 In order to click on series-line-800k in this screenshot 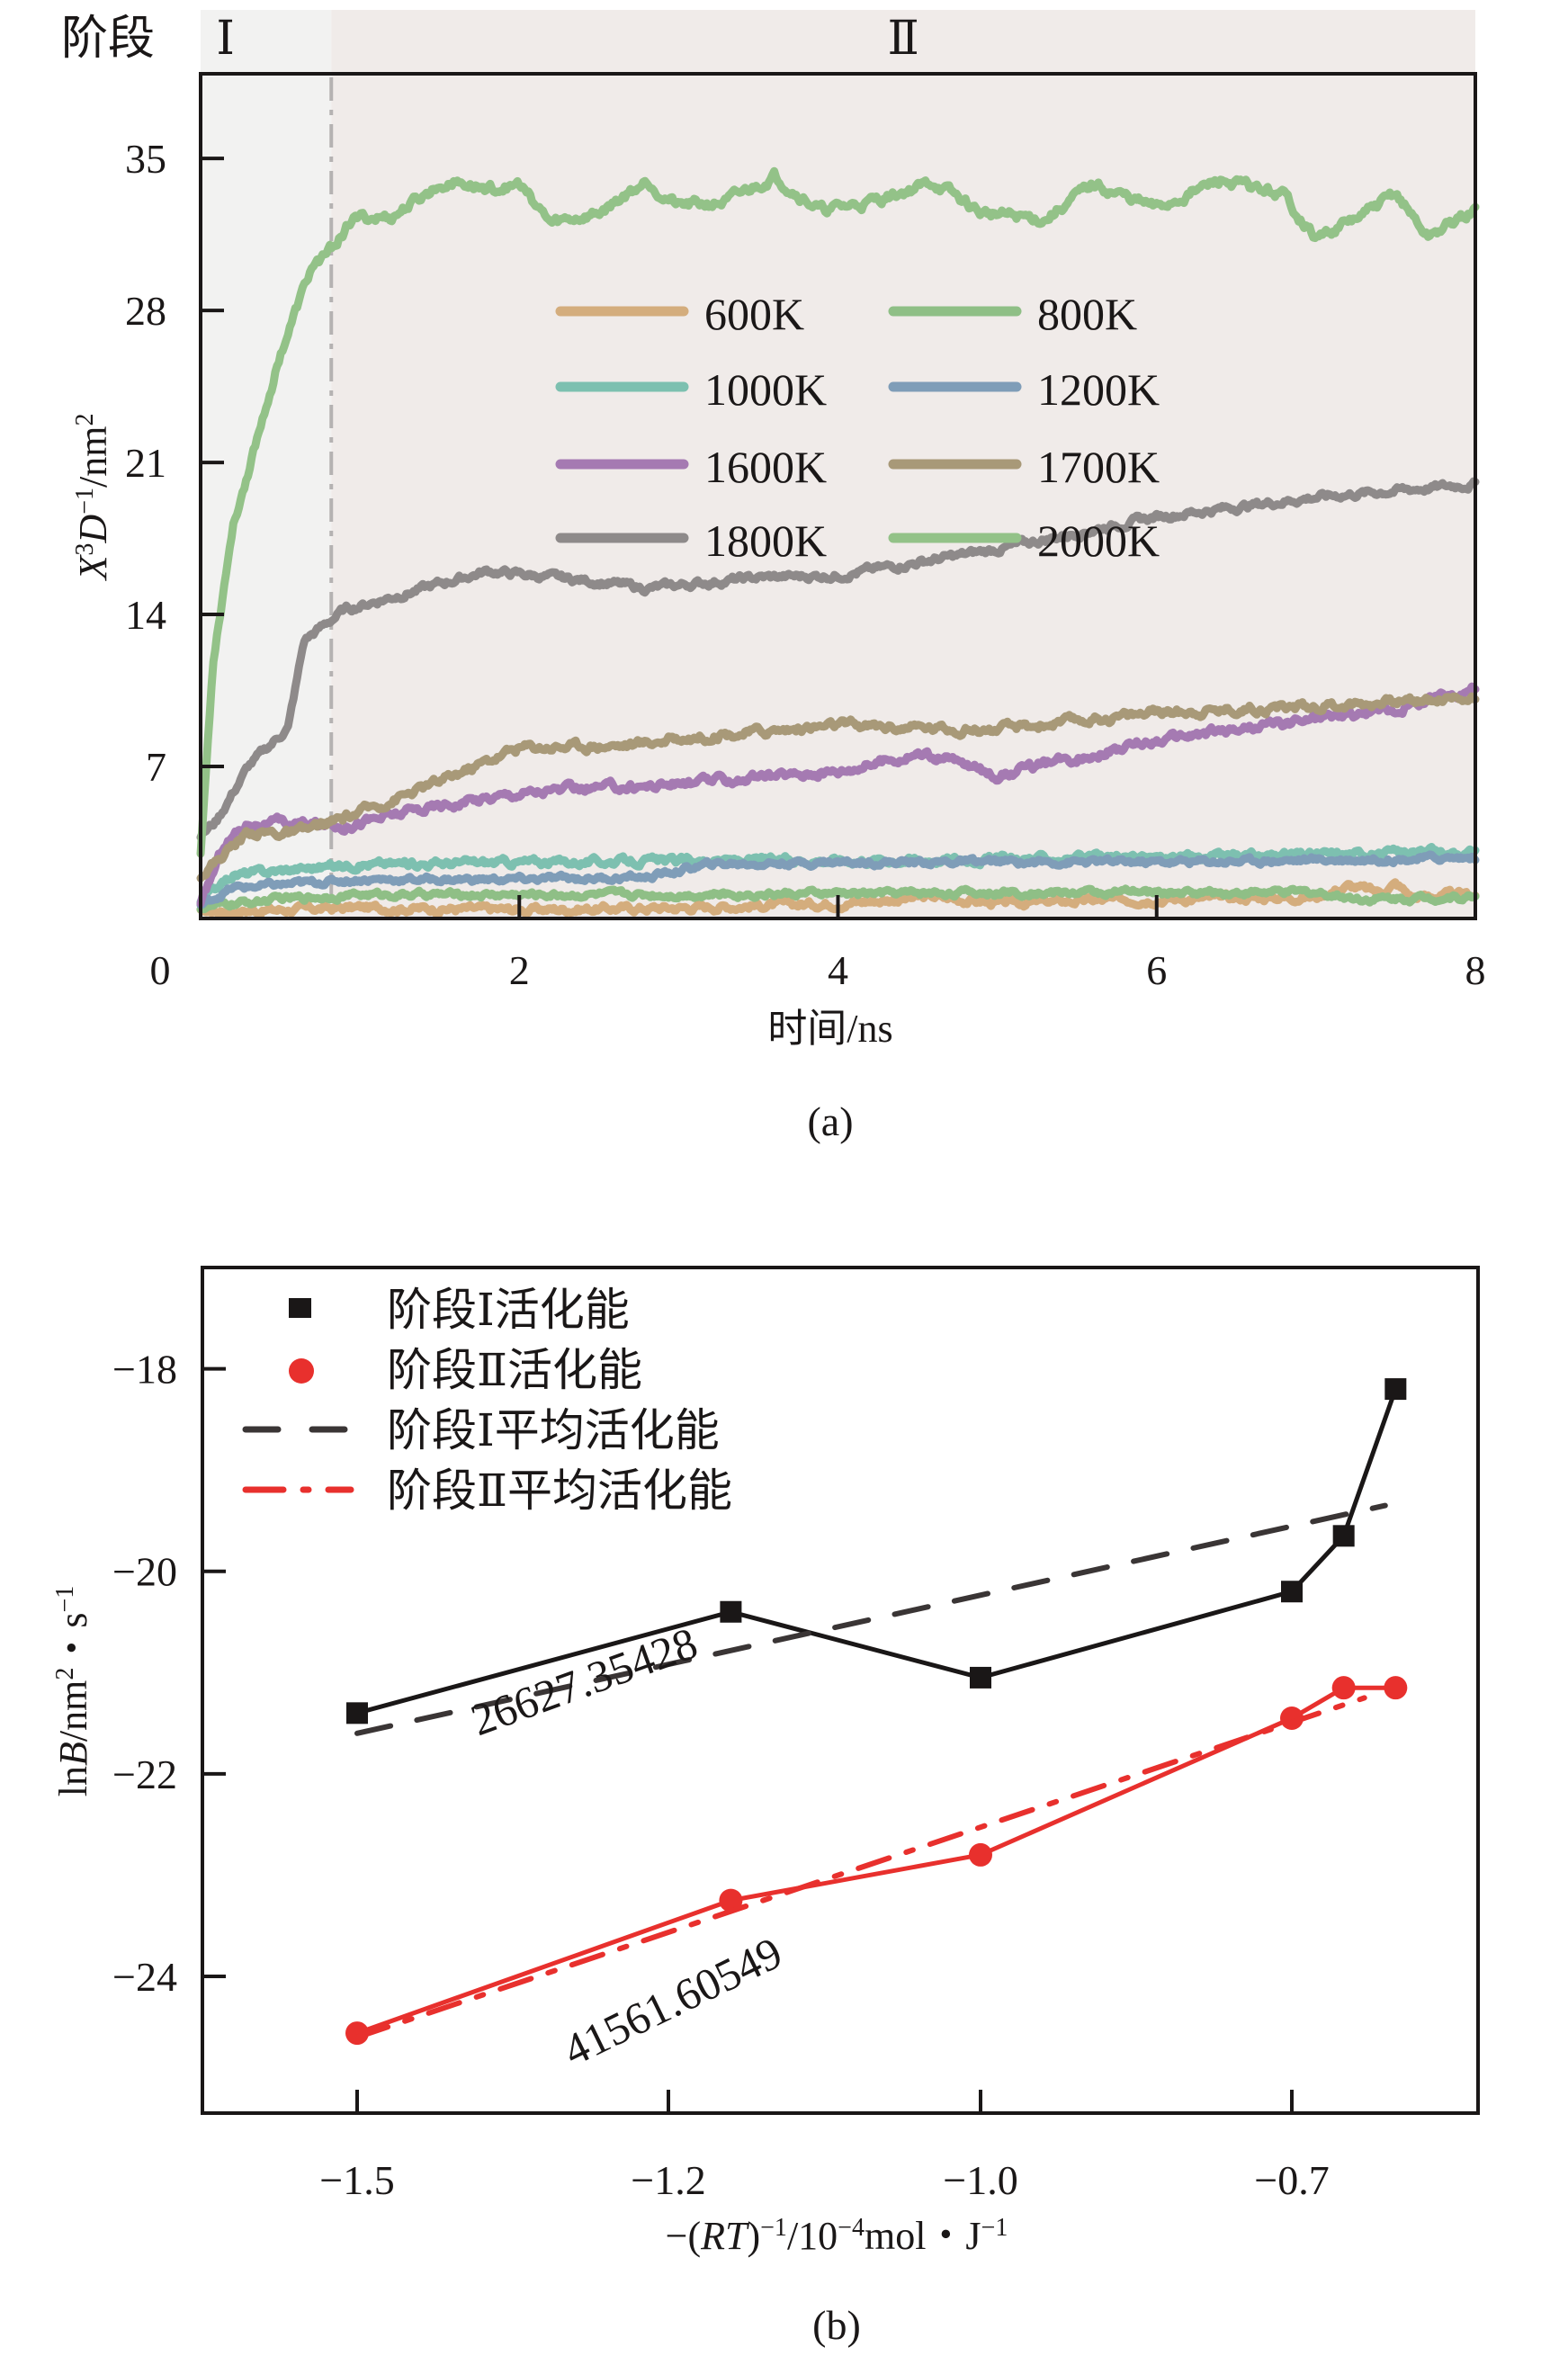, I will do `click(838, 899)`.